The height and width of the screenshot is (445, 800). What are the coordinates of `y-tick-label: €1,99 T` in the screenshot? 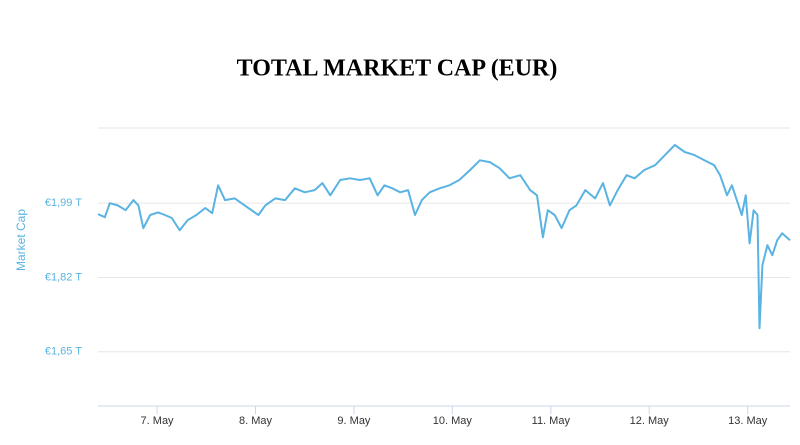 It's located at (63, 203).